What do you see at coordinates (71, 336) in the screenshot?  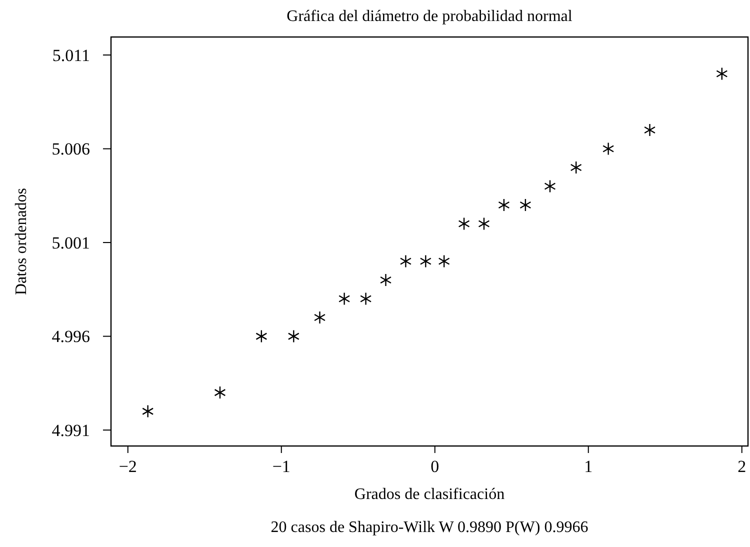 I see `y-tick-label: 4.996` at bounding box center [71, 336].